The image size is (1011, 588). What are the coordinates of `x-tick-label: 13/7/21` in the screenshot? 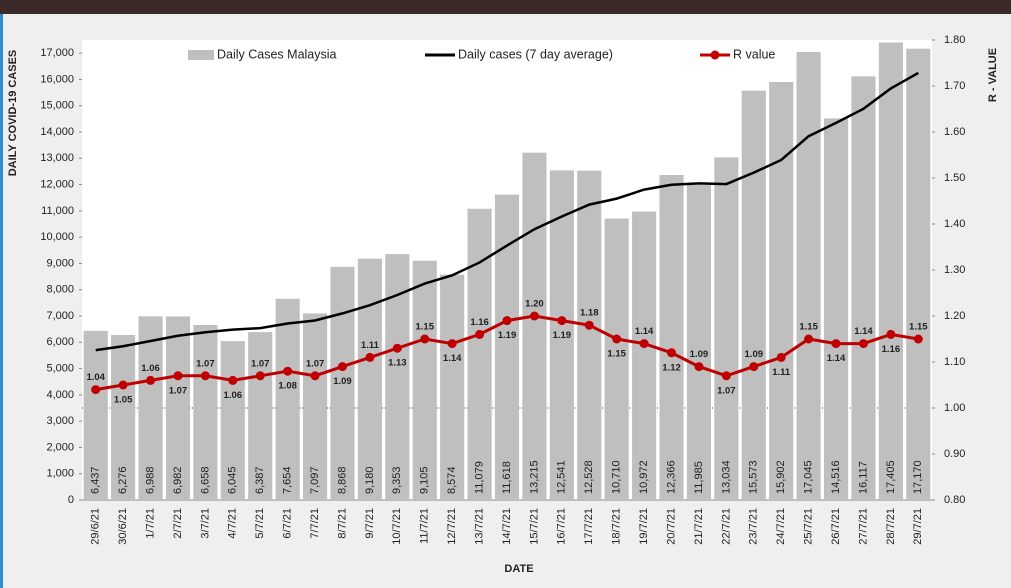 It's located at (479, 526).